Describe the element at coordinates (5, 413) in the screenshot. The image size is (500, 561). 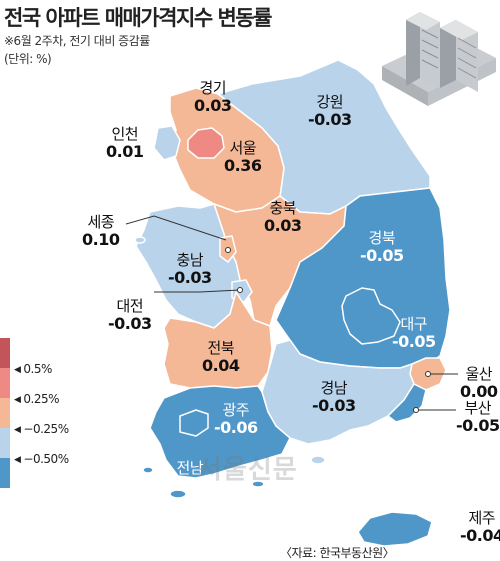
I see `legend-swatch-mid-high` at that location.